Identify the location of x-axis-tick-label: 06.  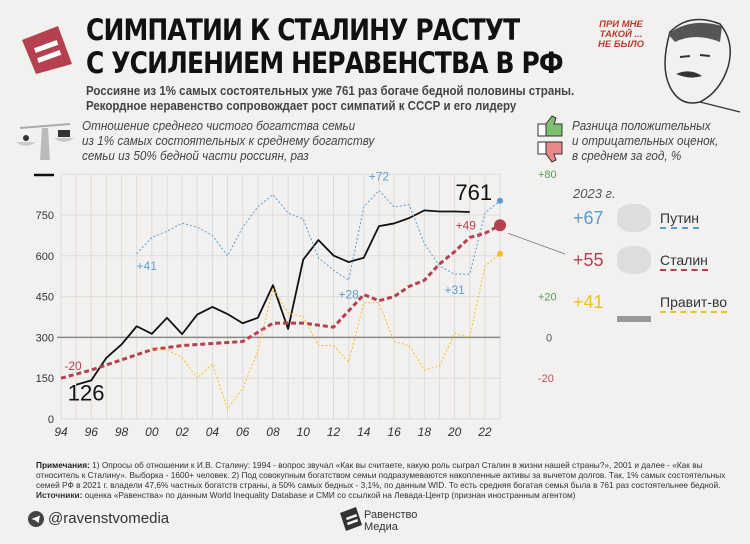
(243, 432).